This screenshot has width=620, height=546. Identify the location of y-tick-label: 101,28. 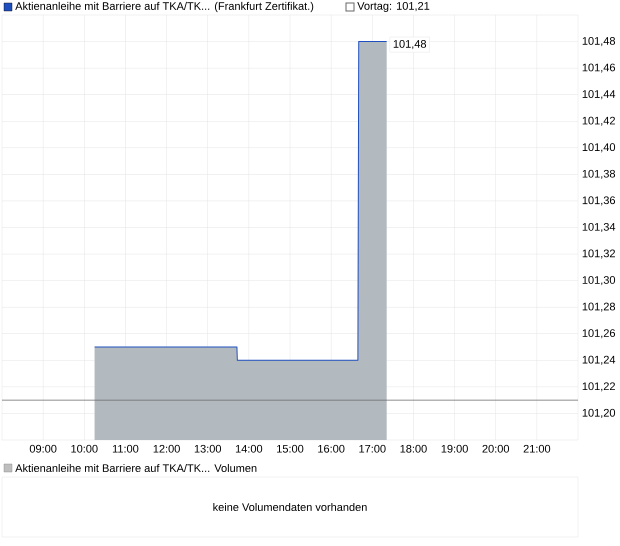
(599, 307).